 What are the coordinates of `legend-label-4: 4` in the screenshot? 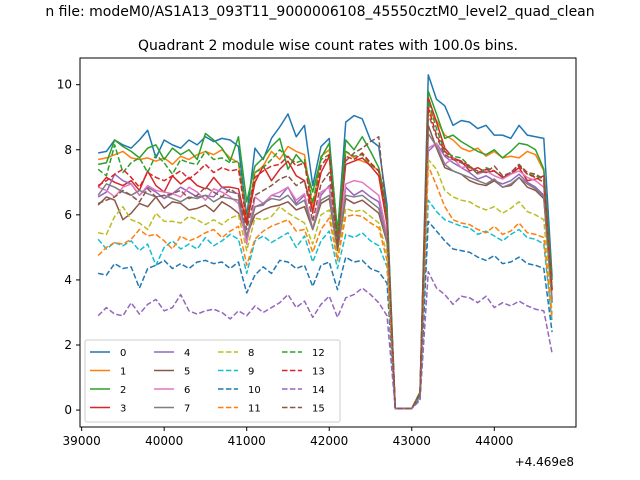 It's located at (187, 353).